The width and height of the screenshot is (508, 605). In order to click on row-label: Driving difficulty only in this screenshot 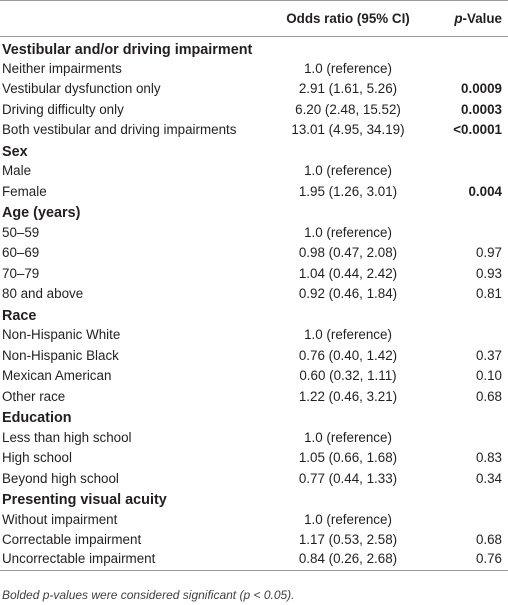, I will do `click(63, 109)`.